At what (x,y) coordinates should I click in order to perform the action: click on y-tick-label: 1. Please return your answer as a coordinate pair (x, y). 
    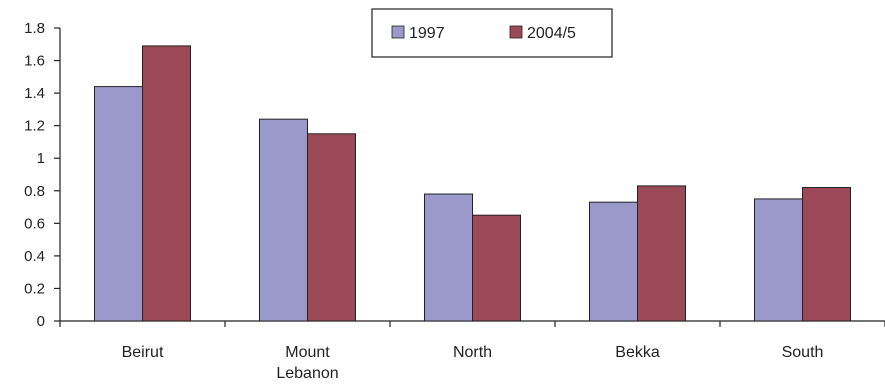
    Looking at the image, I should click on (41, 158).